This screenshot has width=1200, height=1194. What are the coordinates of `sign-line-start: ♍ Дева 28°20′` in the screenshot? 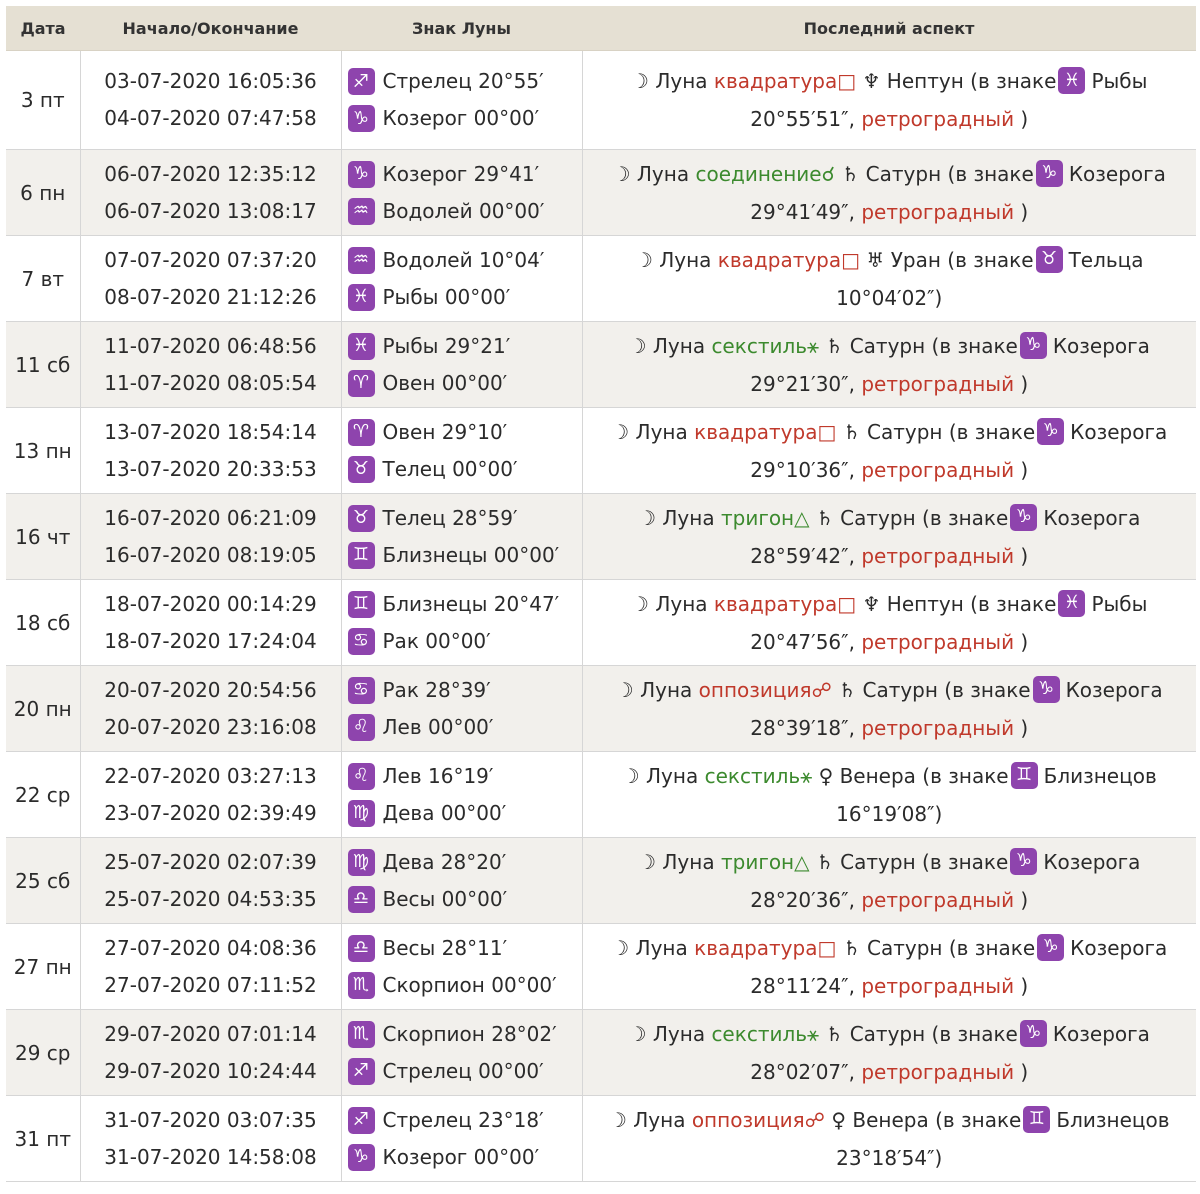 It's located at (464, 862).